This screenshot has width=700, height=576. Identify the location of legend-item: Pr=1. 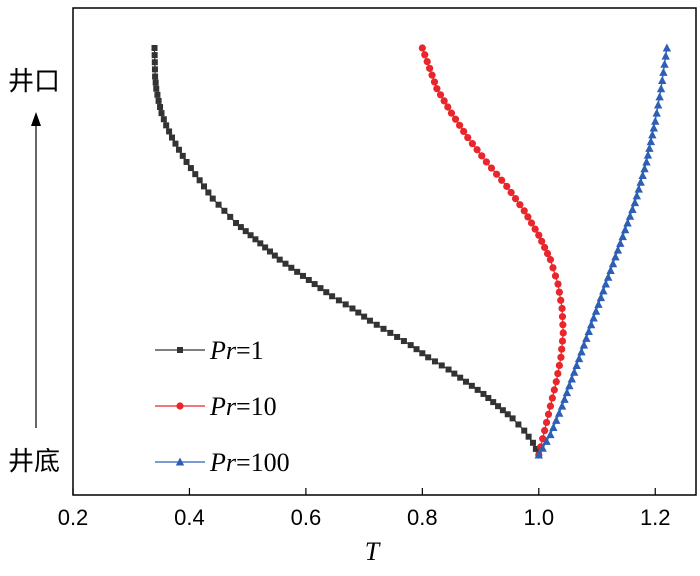
(209, 350).